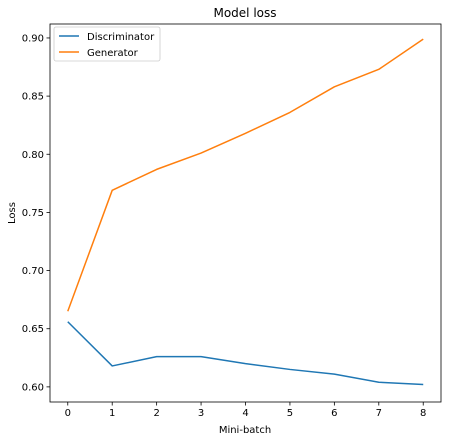  What do you see at coordinates (33, 97) in the screenshot?
I see `y-tick-label: 0.85` at bounding box center [33, 97].